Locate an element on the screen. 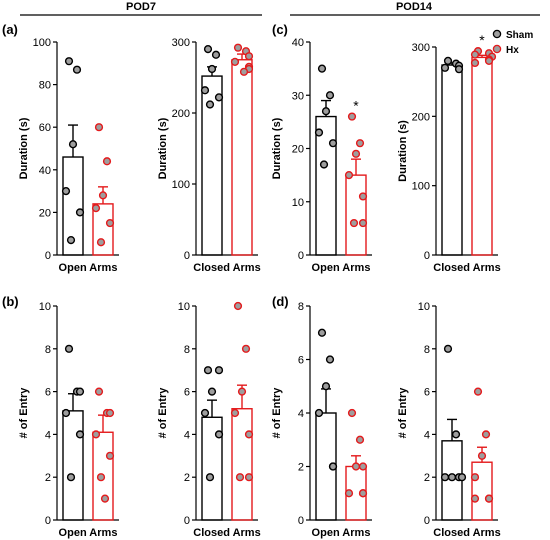 This screenshot has width=550, height=540. panel-label-c: (c) is located at coordinates (280, 29).